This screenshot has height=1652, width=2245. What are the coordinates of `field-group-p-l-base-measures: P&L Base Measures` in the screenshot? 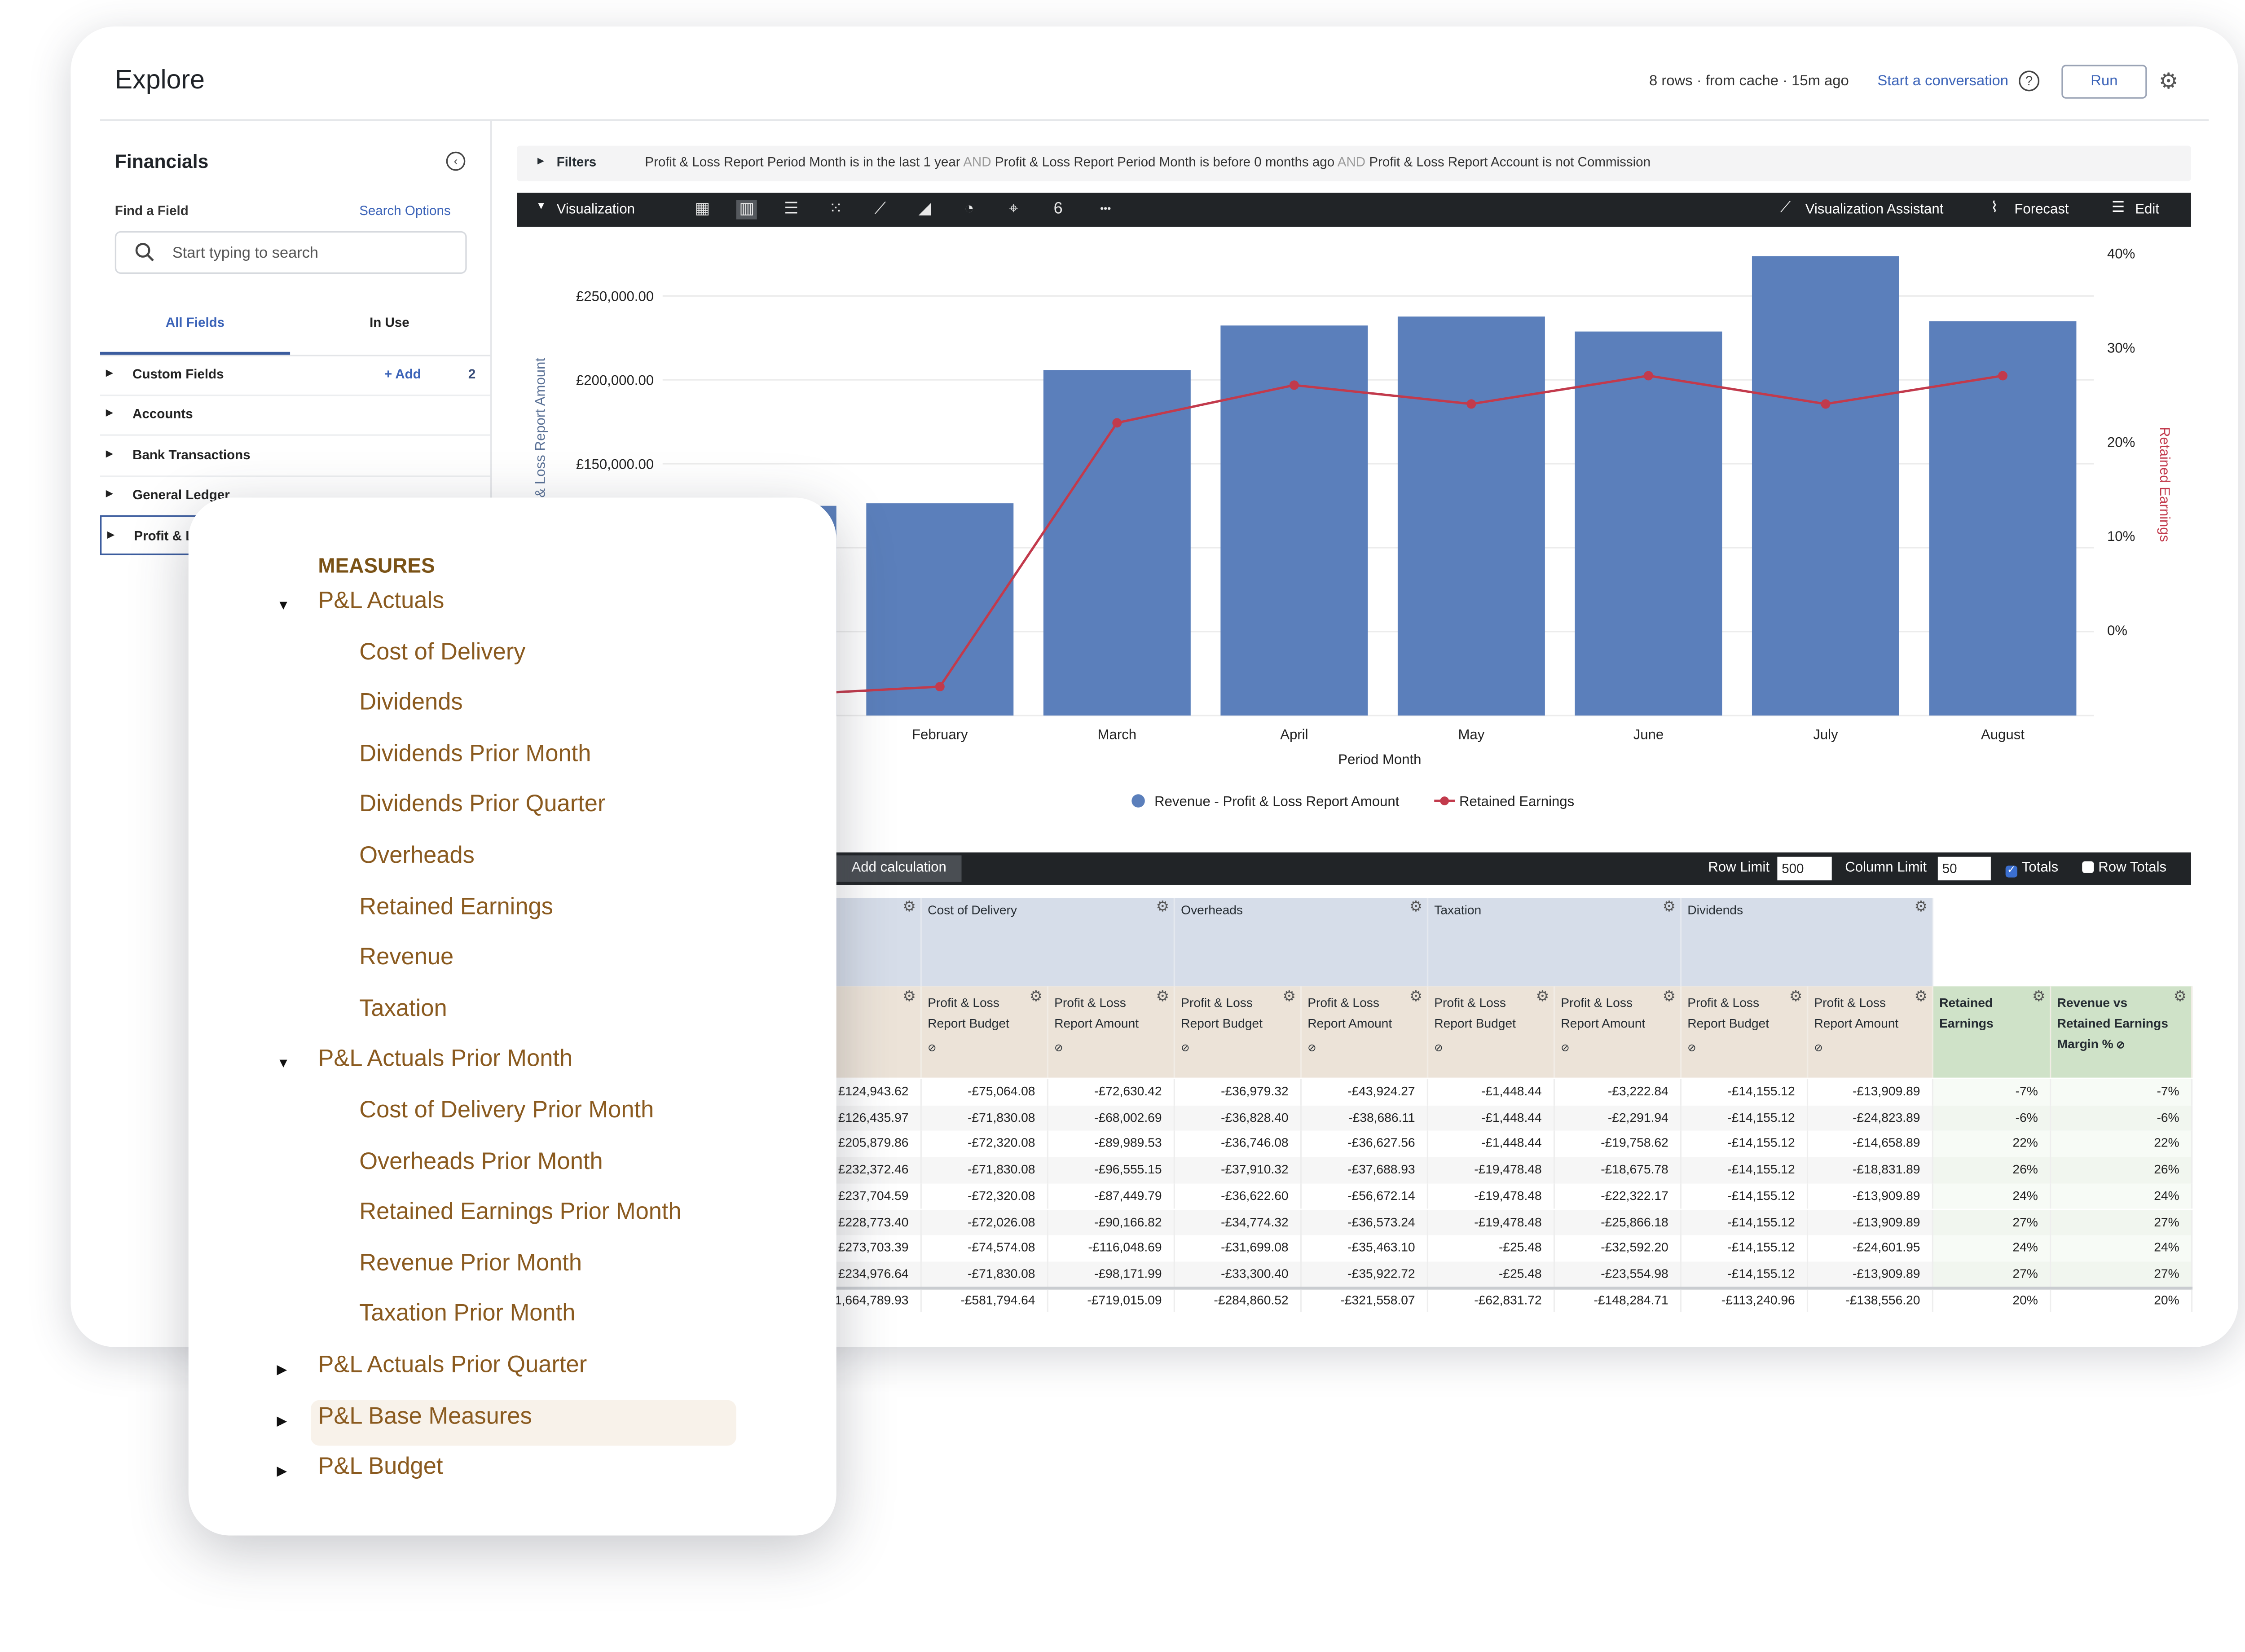 It's located at (425, 1416).